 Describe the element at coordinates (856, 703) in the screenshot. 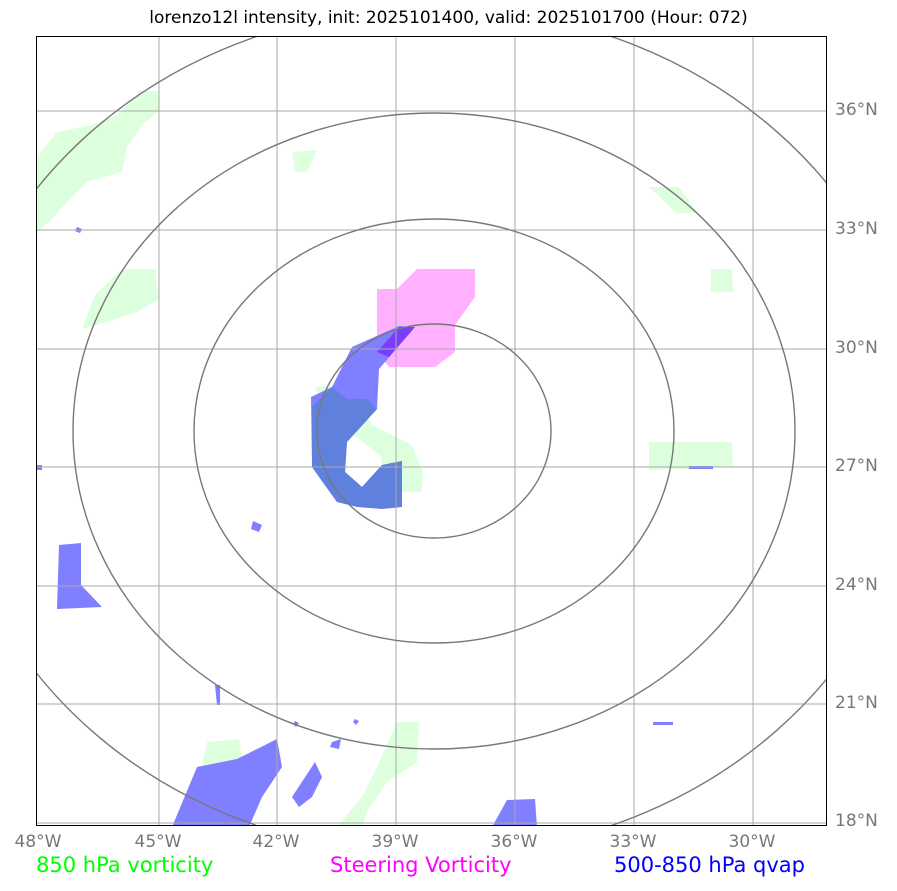

I see `lat-label-21n: 21°N` at that location.